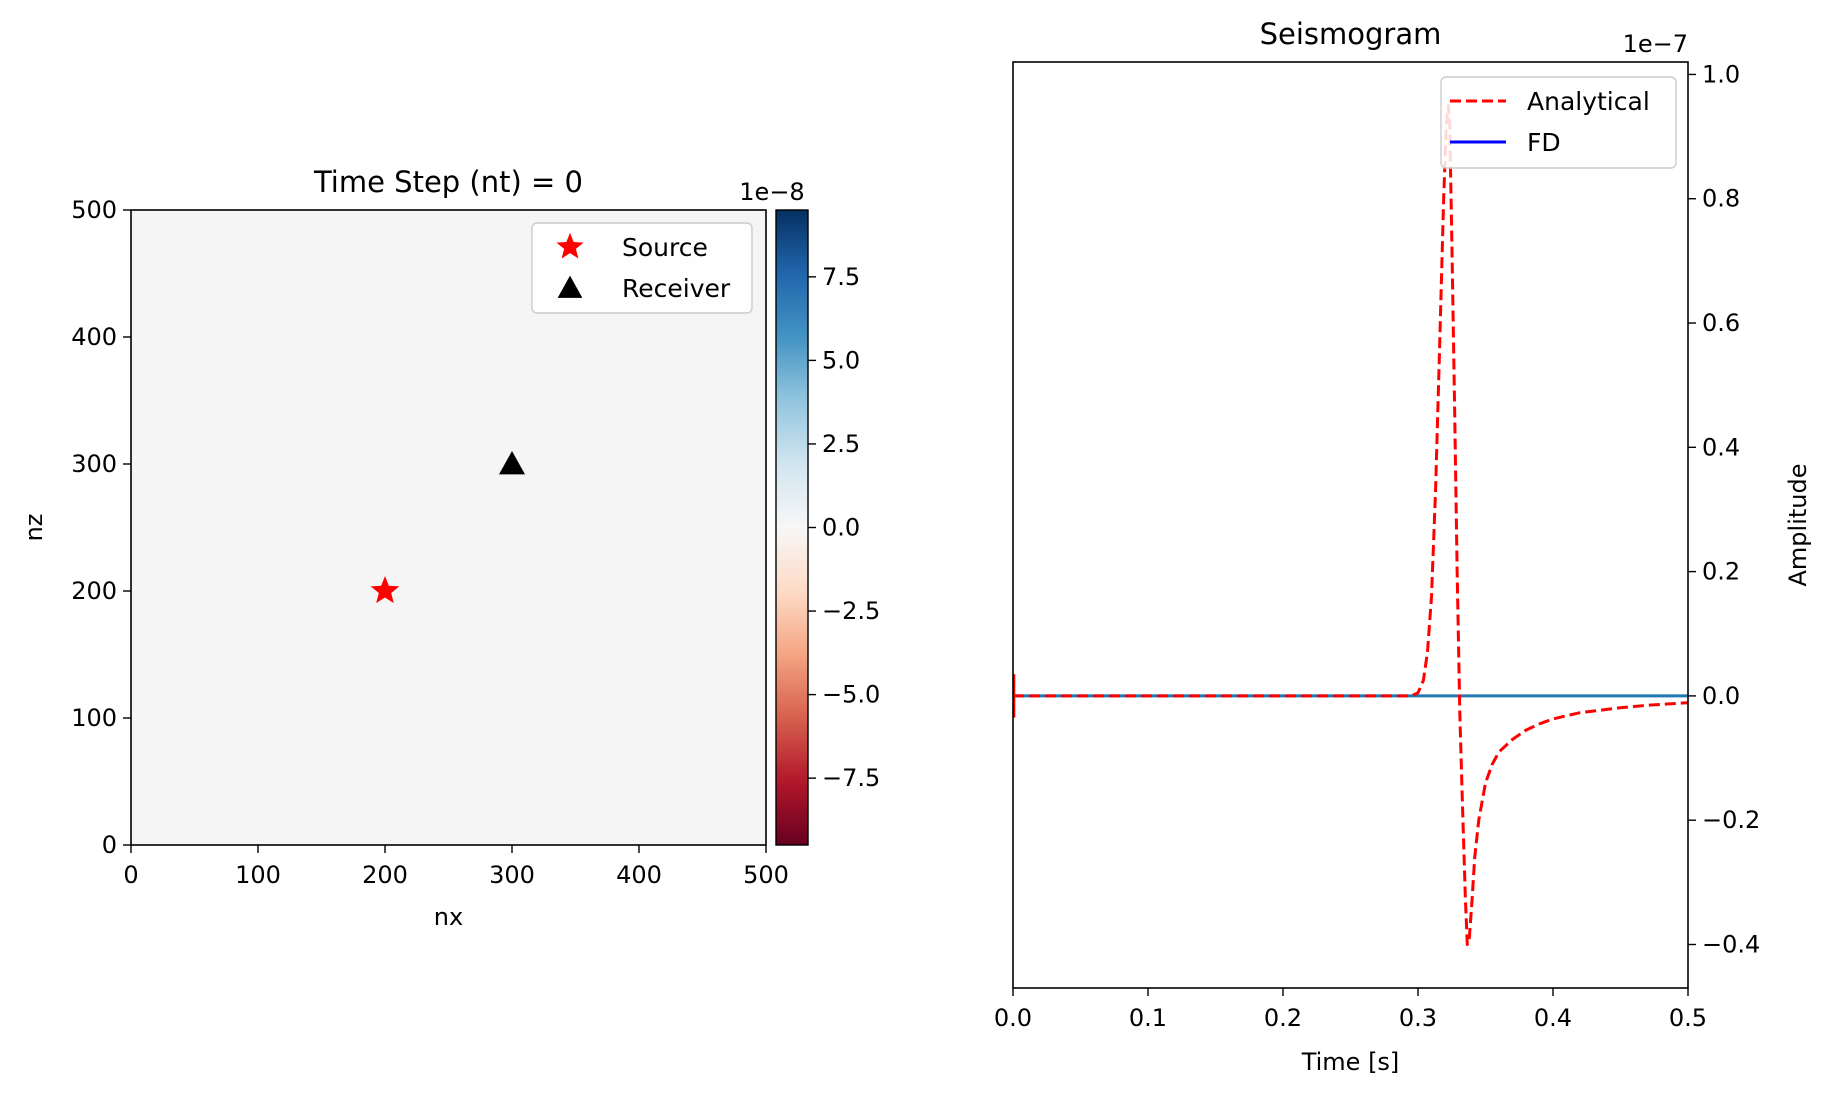 Image resolution: width=1827 pixels, height=1093 pixels. I want to click on seismogram-y-label: Amplitude, so click(1798, 525).